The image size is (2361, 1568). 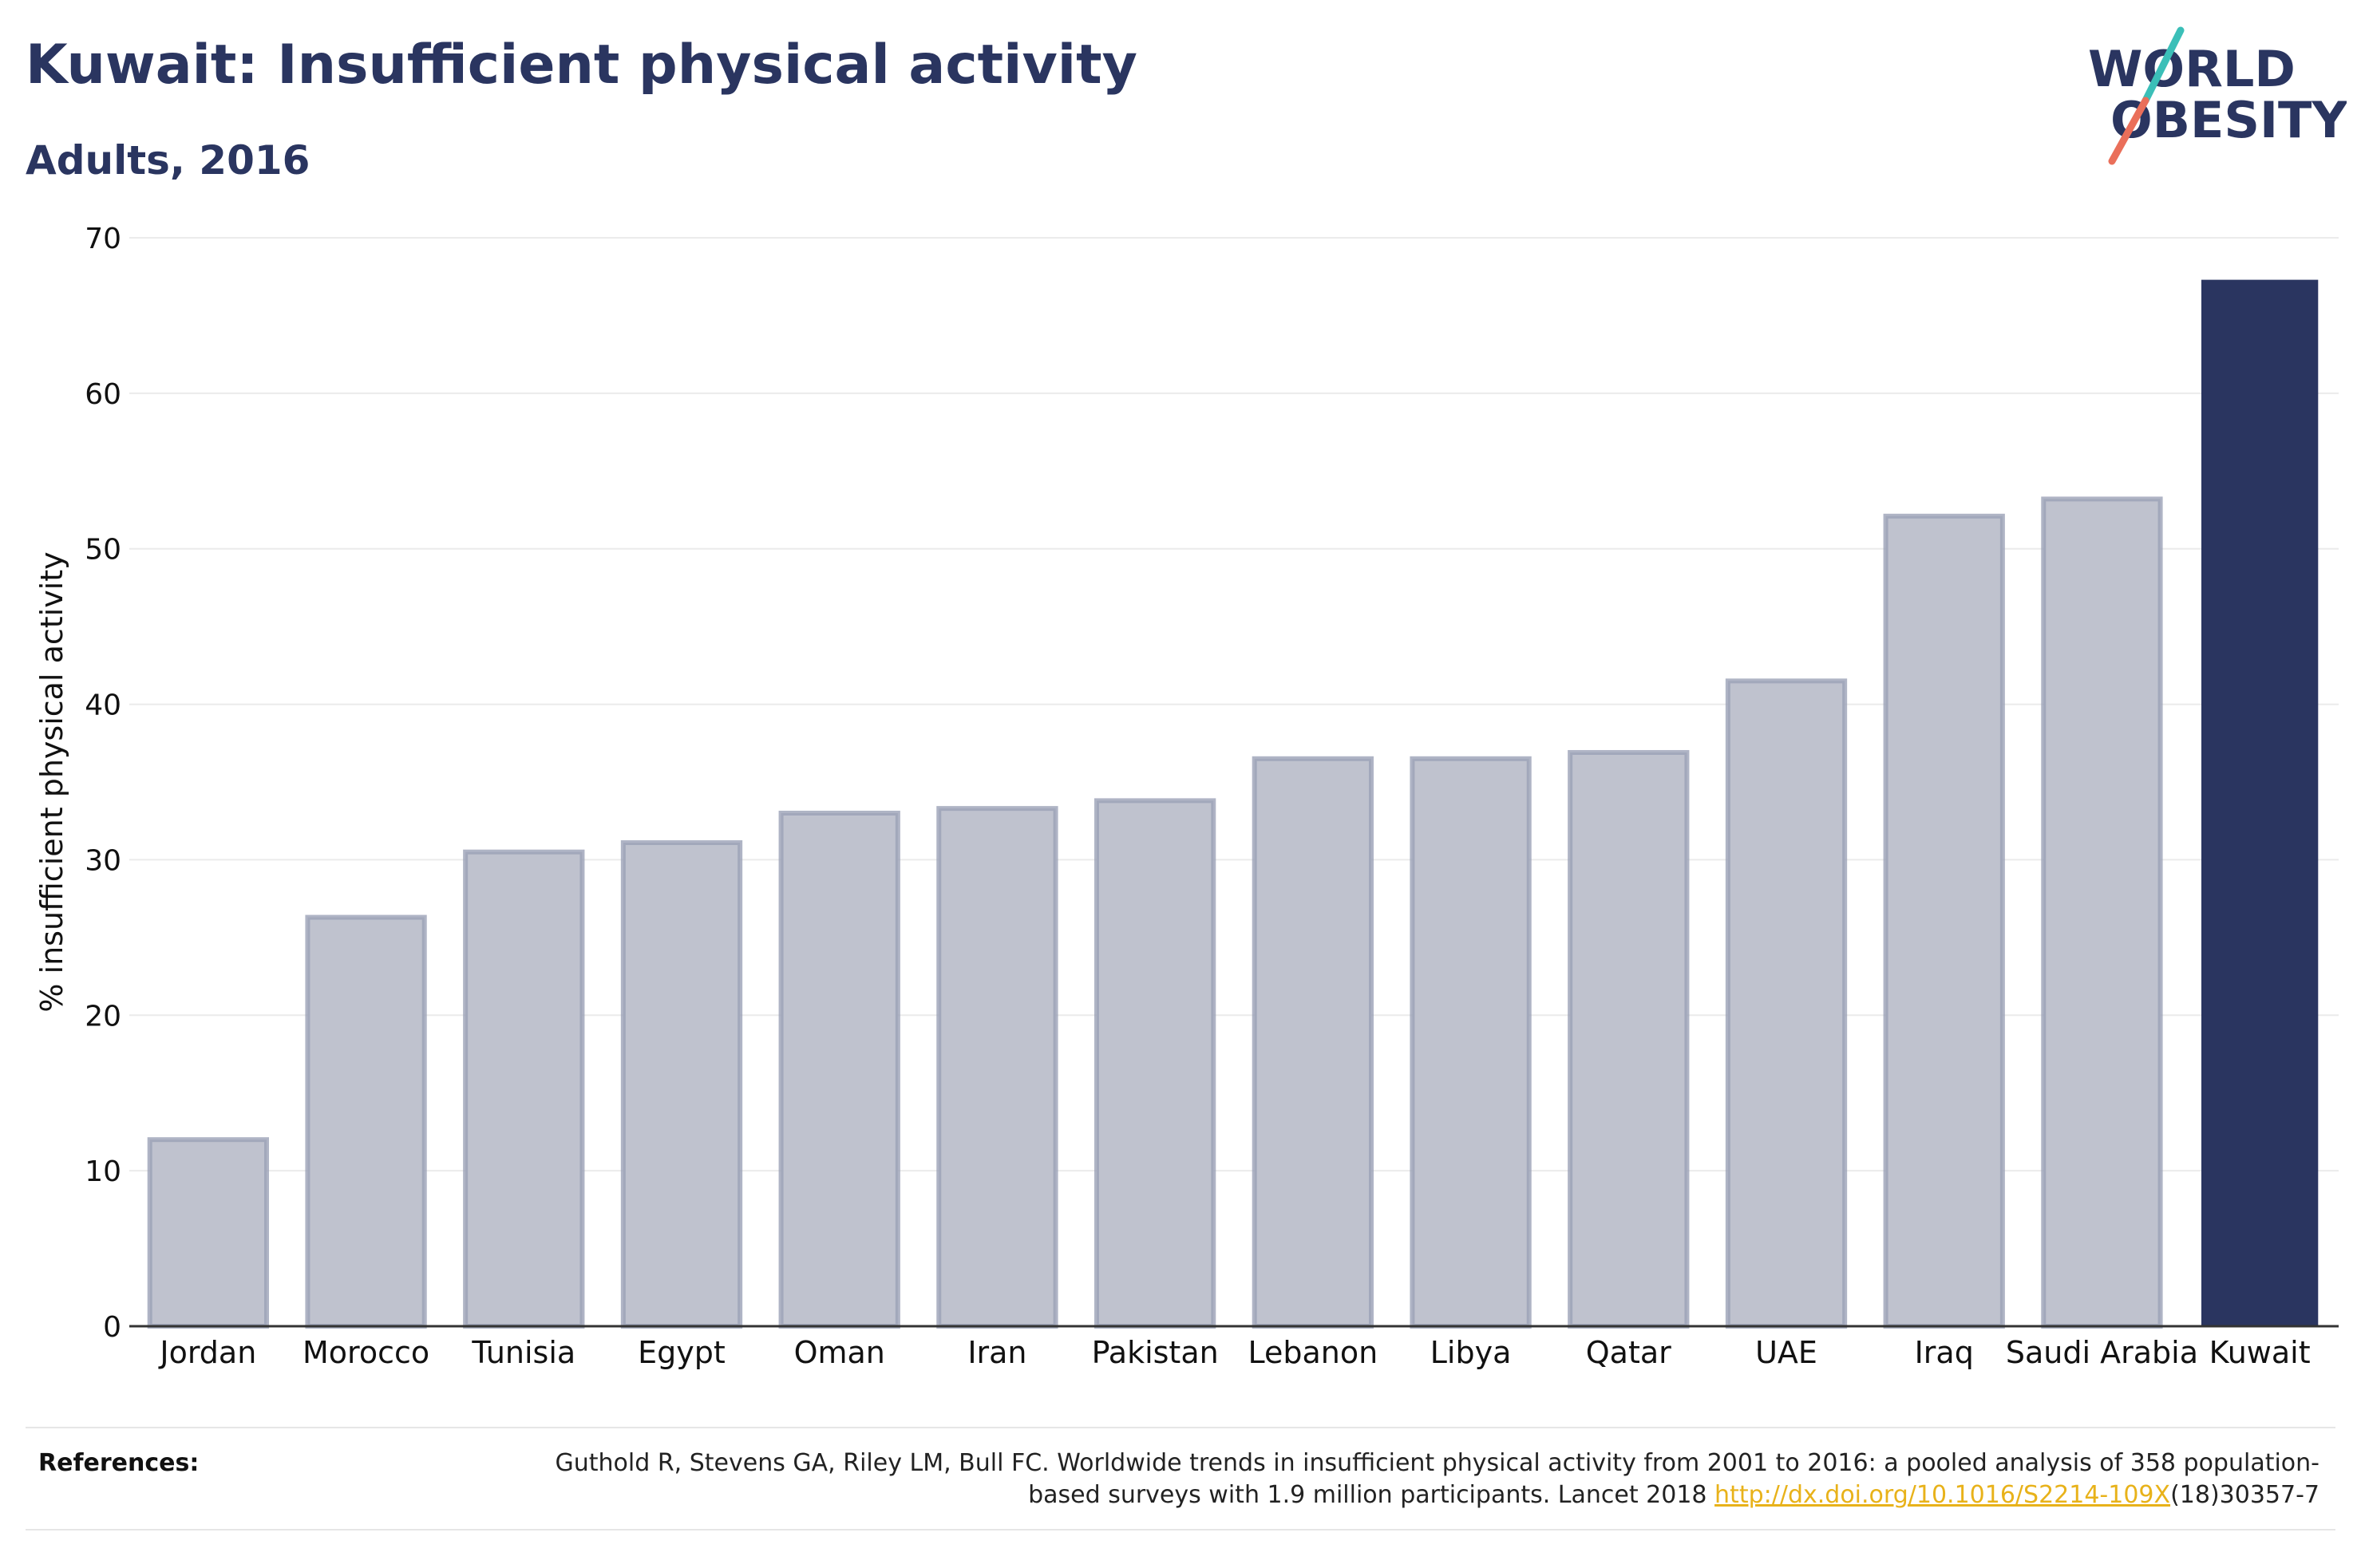 What do you see at coordinates (839, 1352) in the screenshot?
I see `x-tick-label: Oman` at bounding box center [839, 1352].